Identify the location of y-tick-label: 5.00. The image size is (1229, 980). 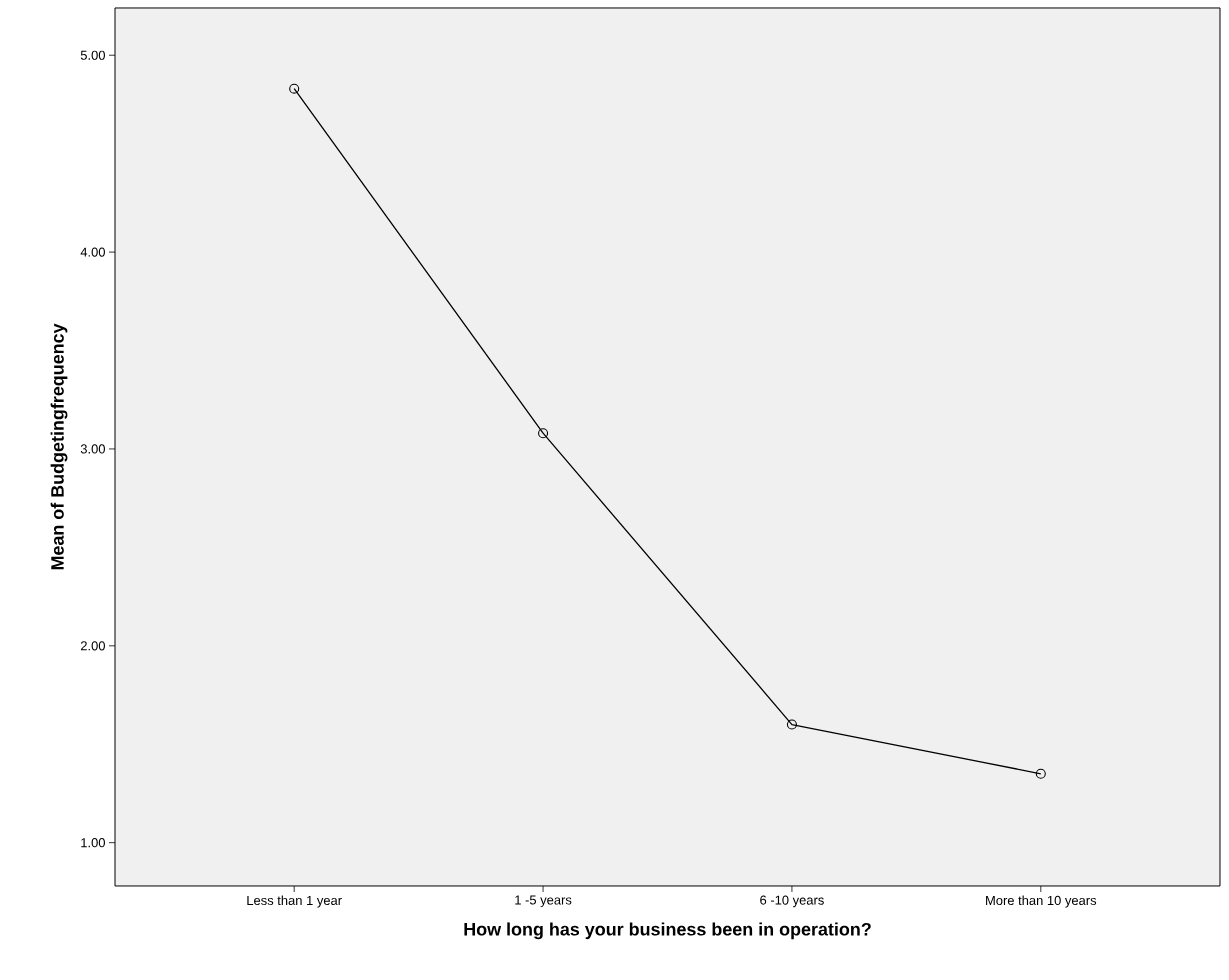
(92, 55).